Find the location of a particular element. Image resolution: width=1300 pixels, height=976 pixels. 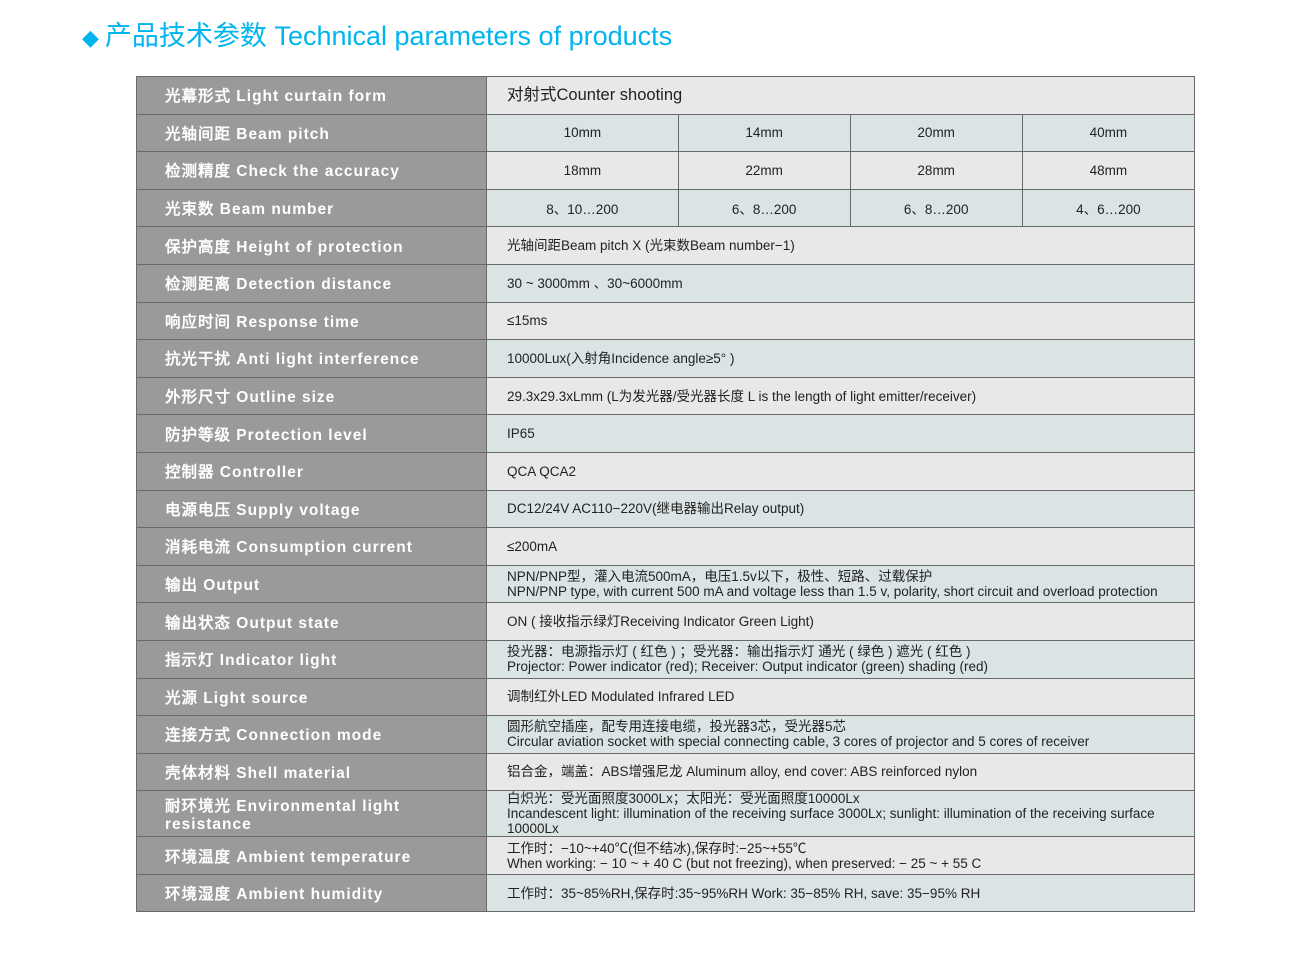

row-cell: 18mm is located at coordinates (582, 170).